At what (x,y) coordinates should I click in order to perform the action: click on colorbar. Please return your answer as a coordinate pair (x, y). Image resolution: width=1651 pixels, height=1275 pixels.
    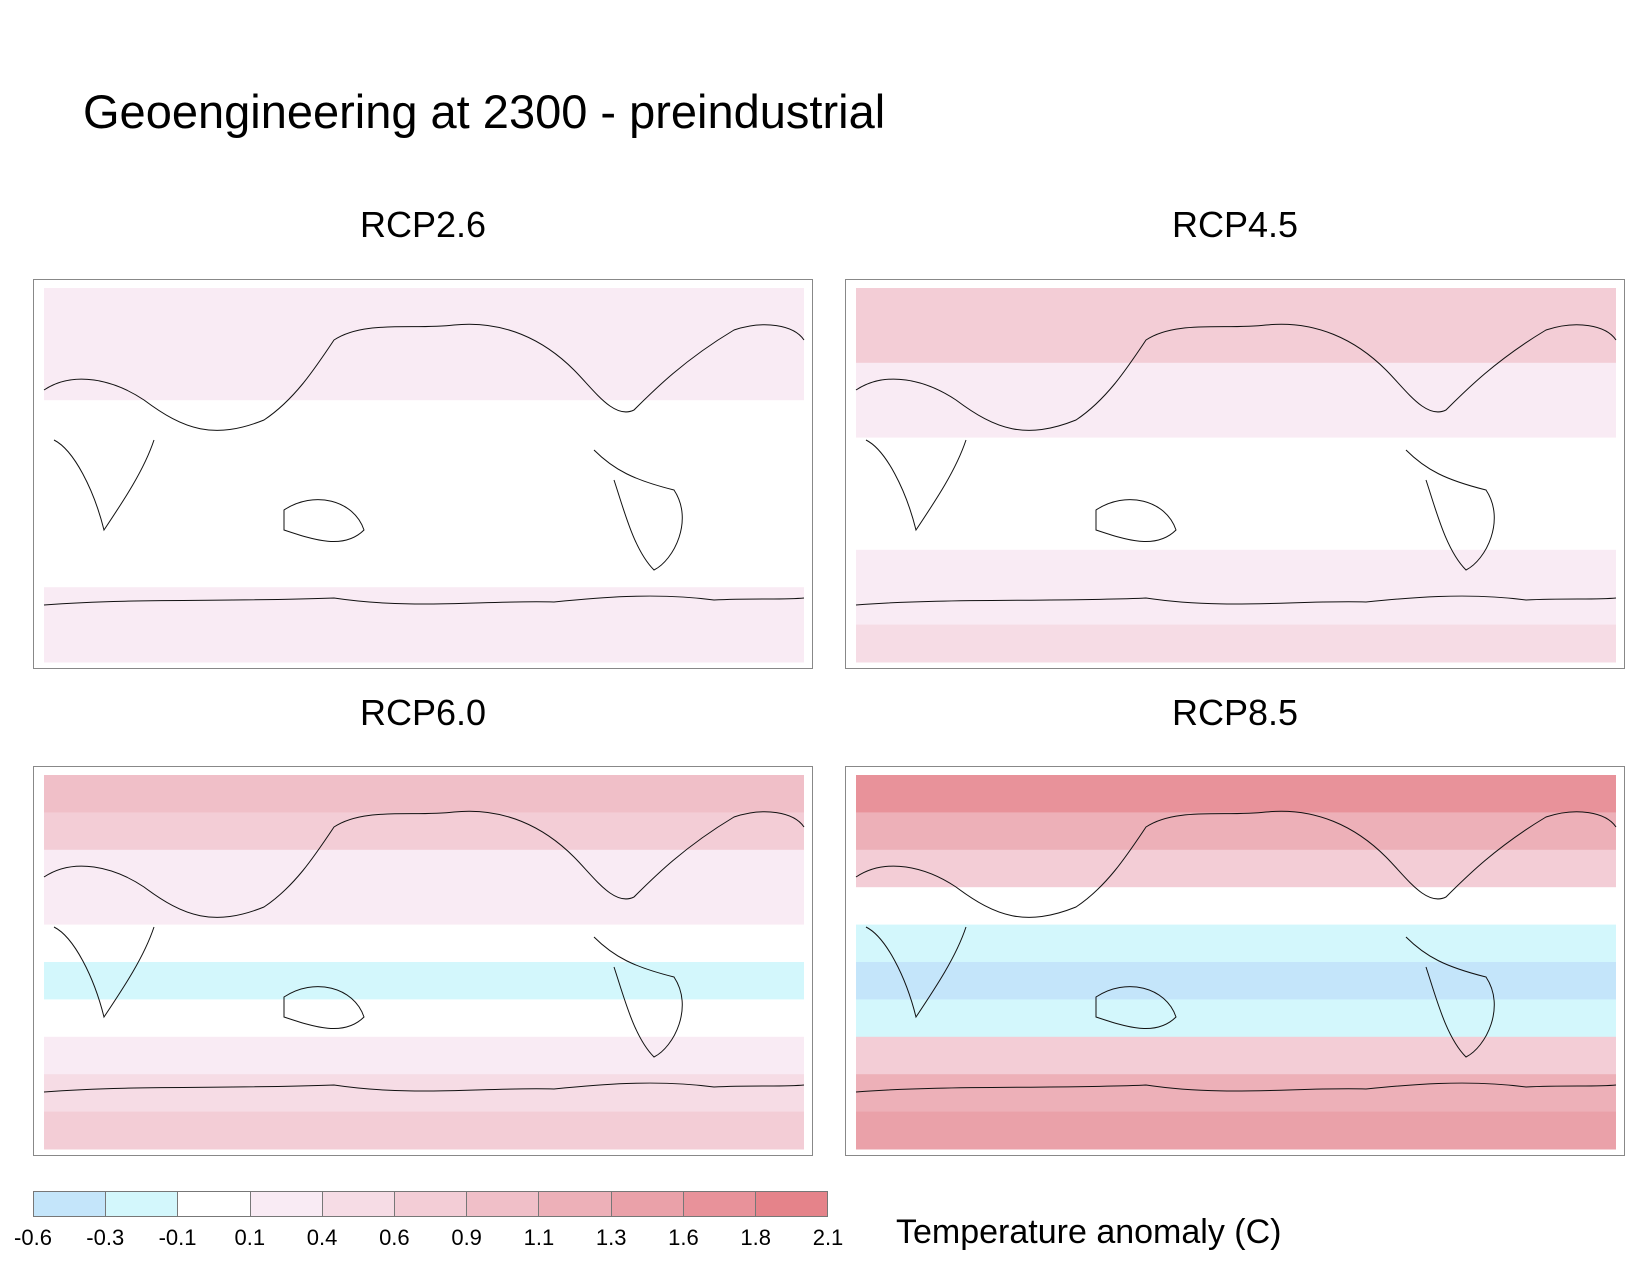
    Looking at the image, I should click on (430, 1204).